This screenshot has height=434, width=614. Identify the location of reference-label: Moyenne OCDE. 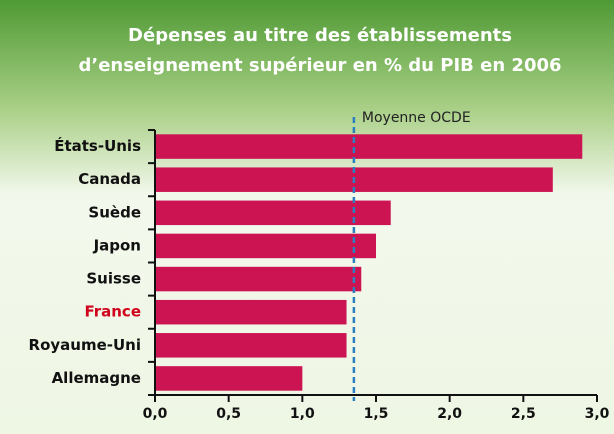
(416, 118).